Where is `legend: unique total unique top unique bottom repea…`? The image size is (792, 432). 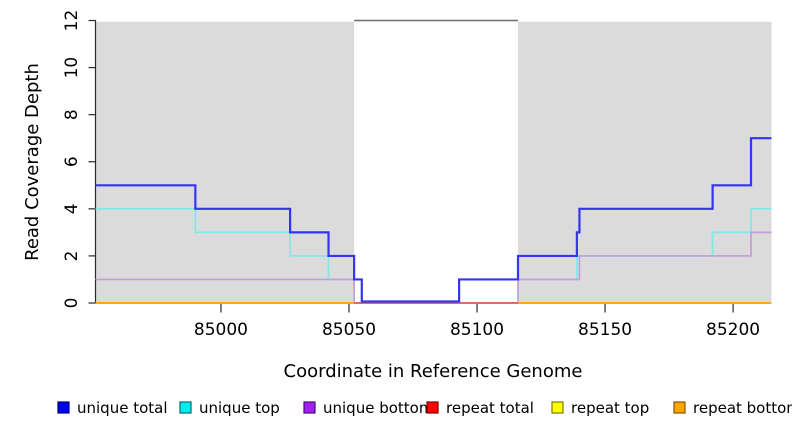
legend: unique total unique top unique bottom repea… is located at coordinates (424, 408).